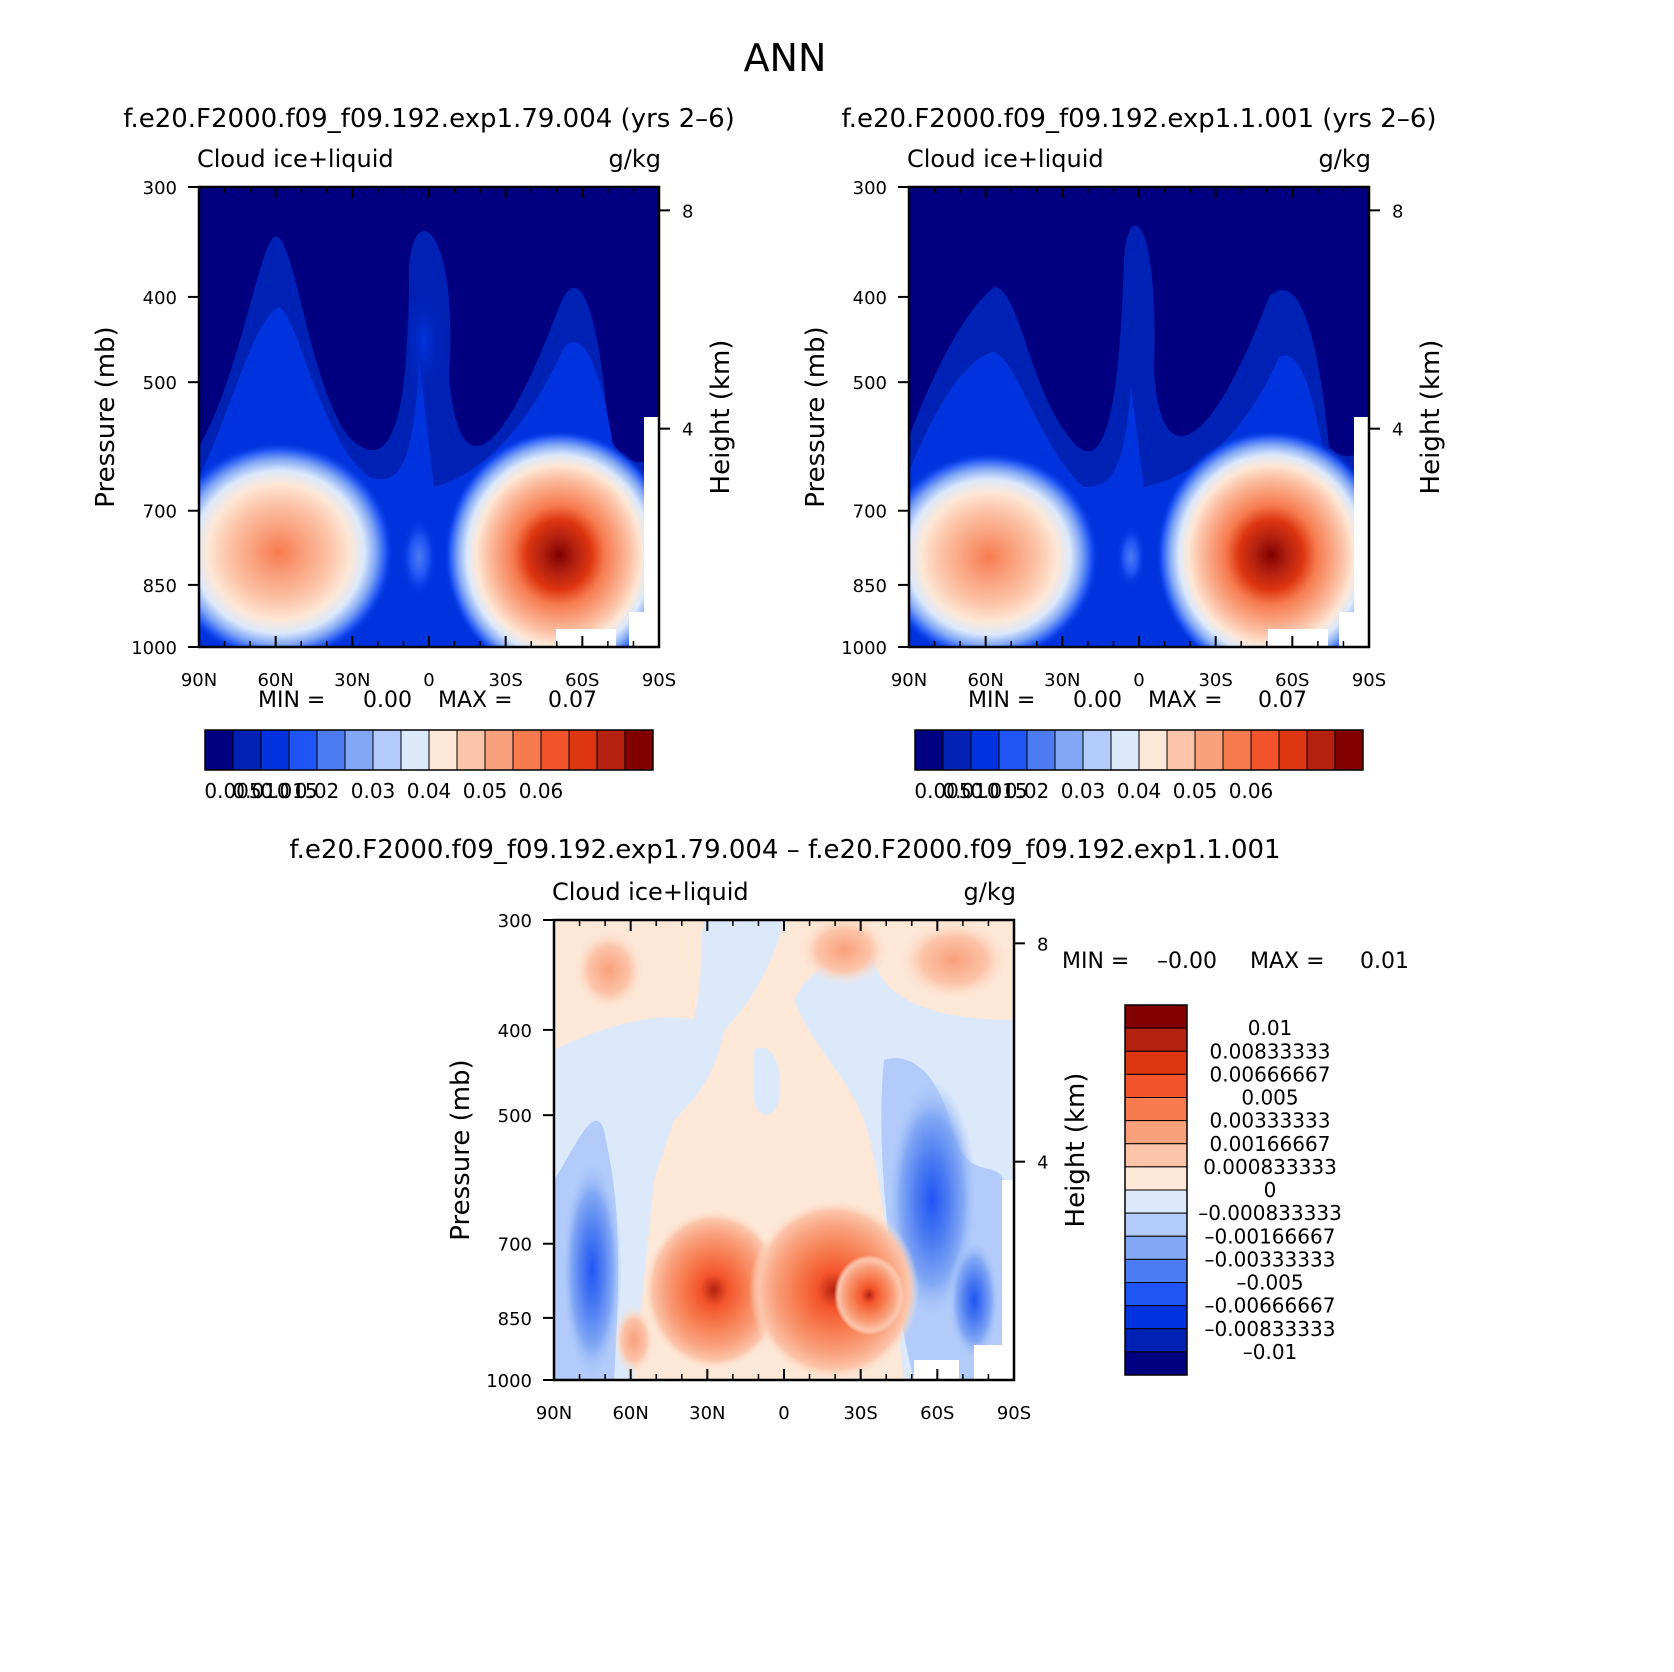 This screenshot has height=1672, width=1674. What do you see at coordinates (1270, 1213) in the screenshot?
I see `colorbar-label: –0.000833333` at bounding box center [1270, 1213].